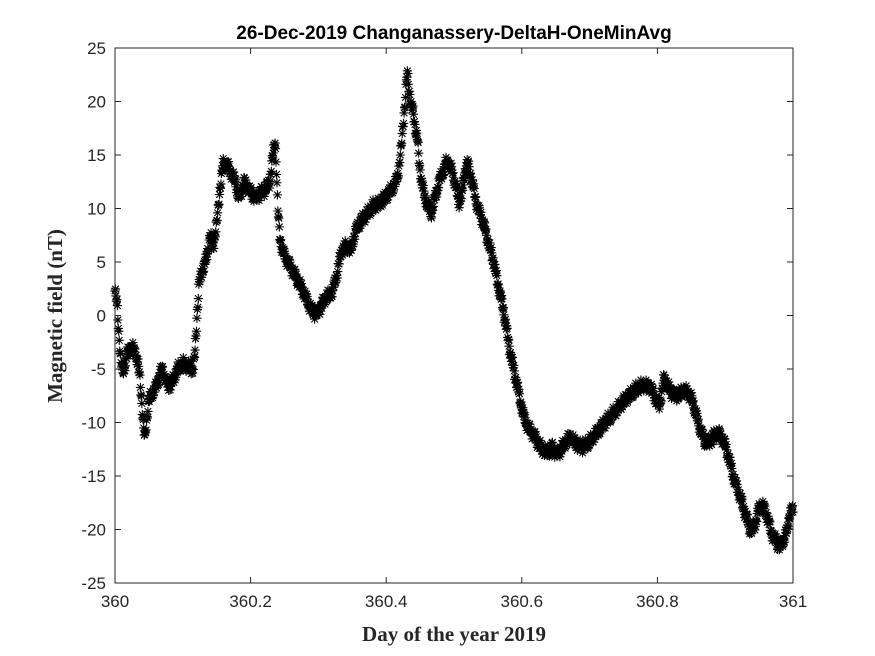  What do you see at coordinates (93, 476) in the screenshot?
I see `y-tick-label: -15` at bounding box center [93, 476].